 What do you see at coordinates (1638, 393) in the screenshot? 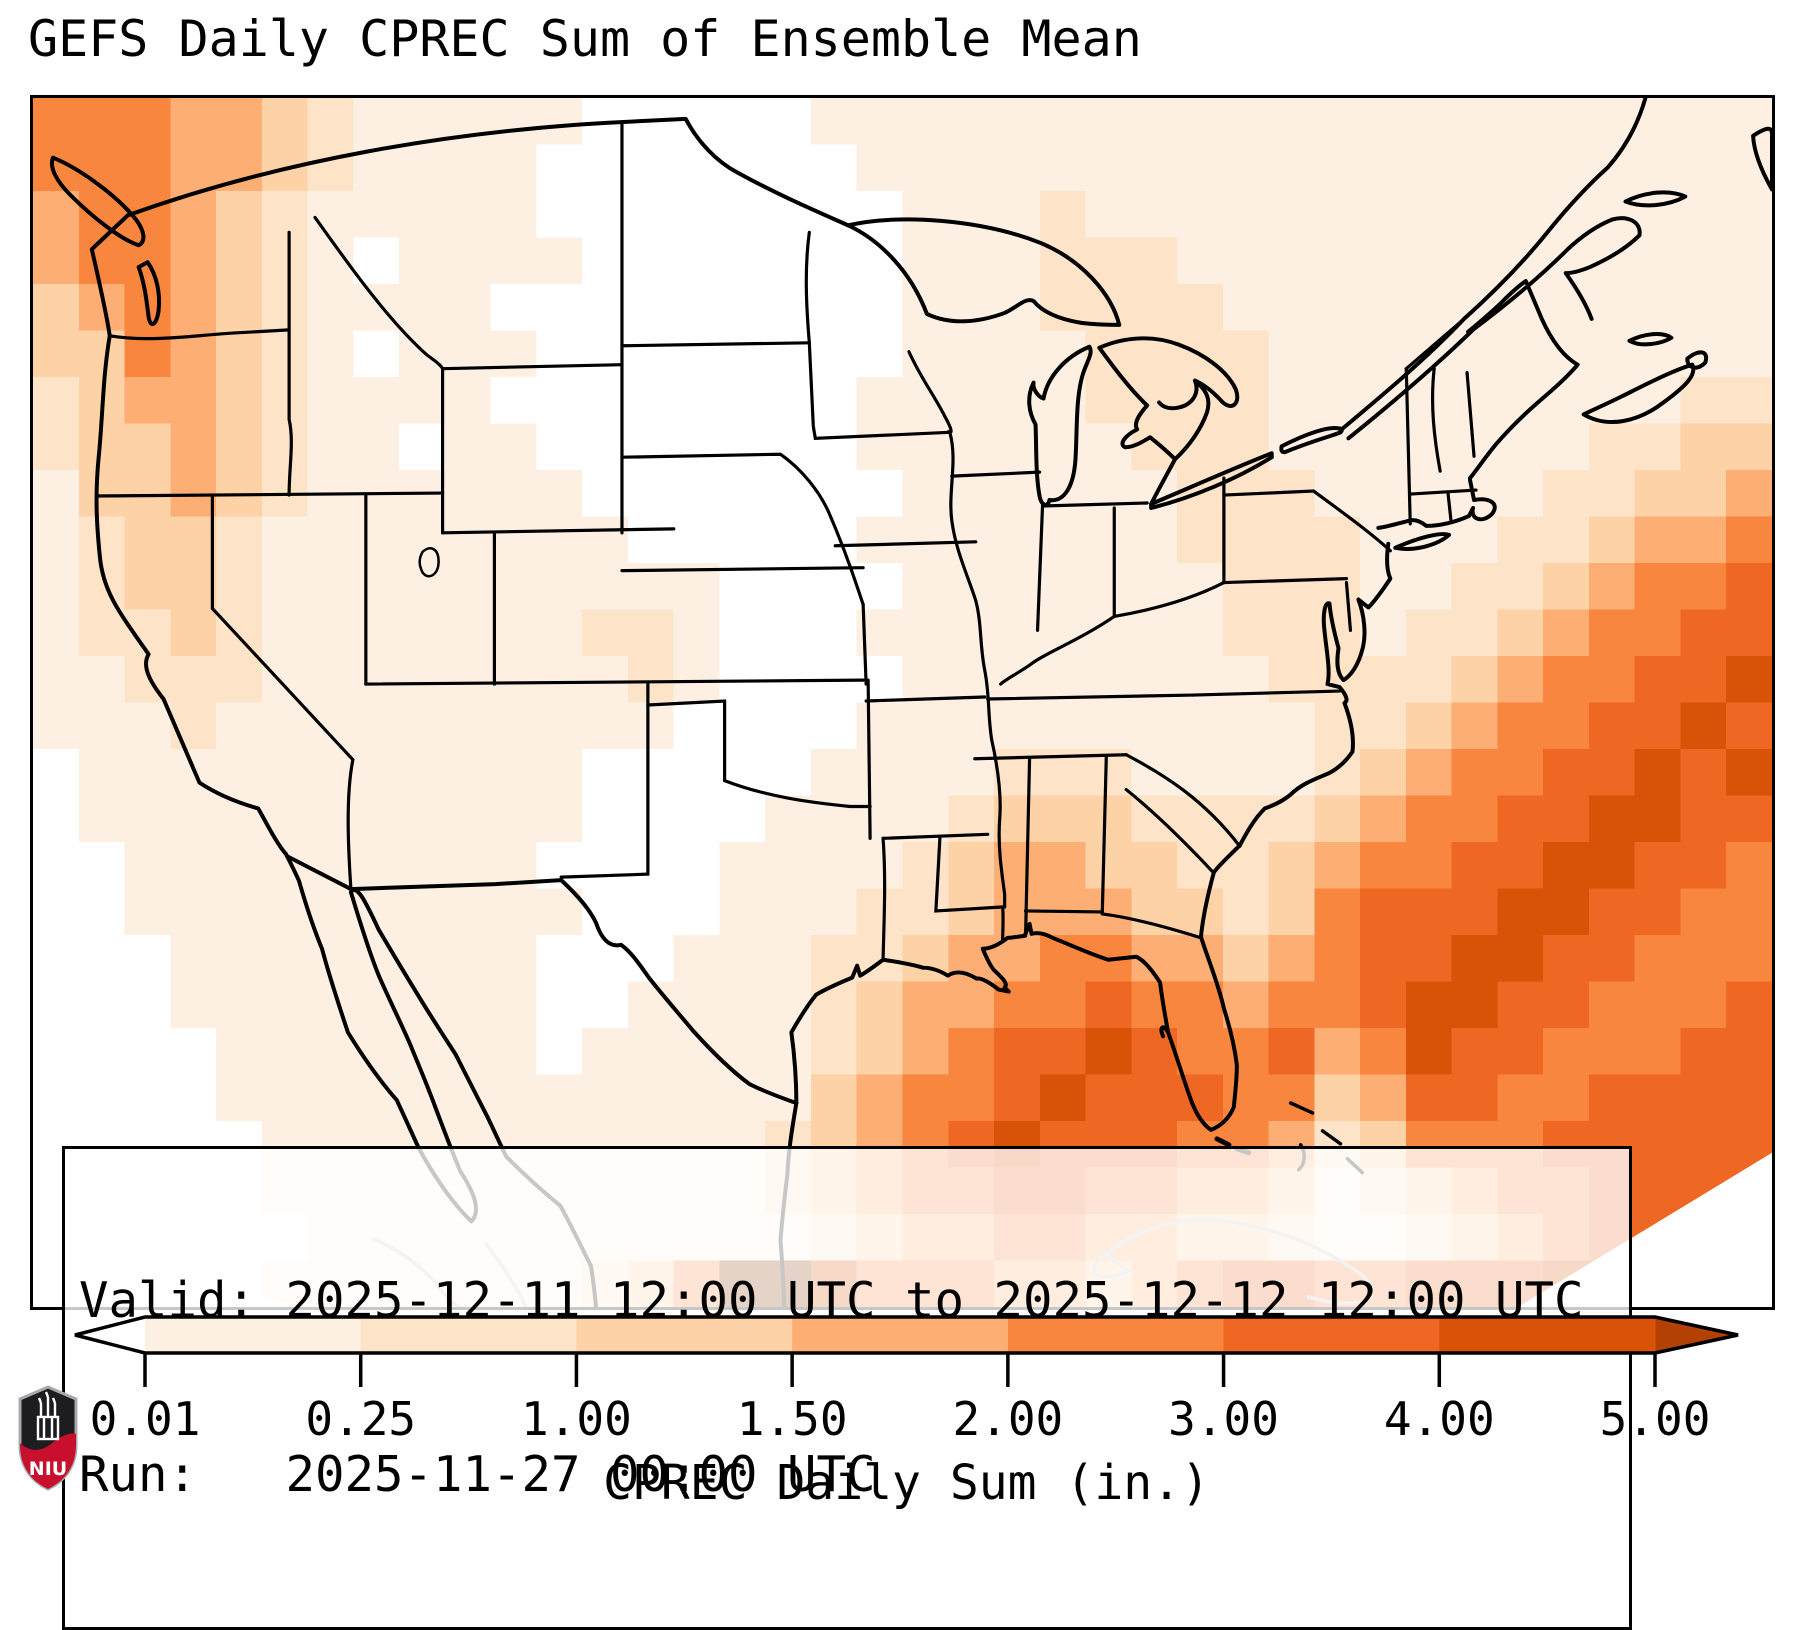
I see `nova-scotia` at bounding box center [1638, 393].